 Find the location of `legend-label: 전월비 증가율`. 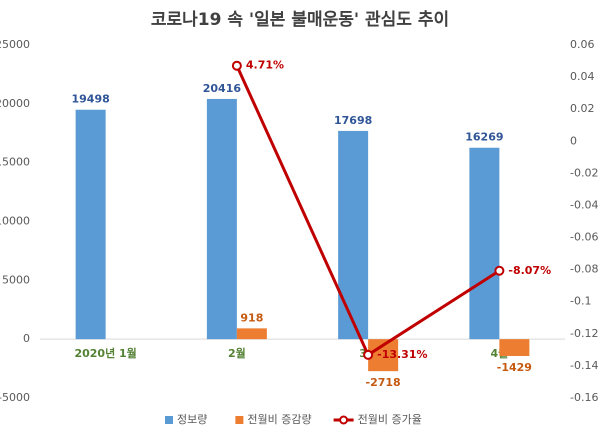

legend-label: 전월비 증가율 is located at coordinates (390, 419).